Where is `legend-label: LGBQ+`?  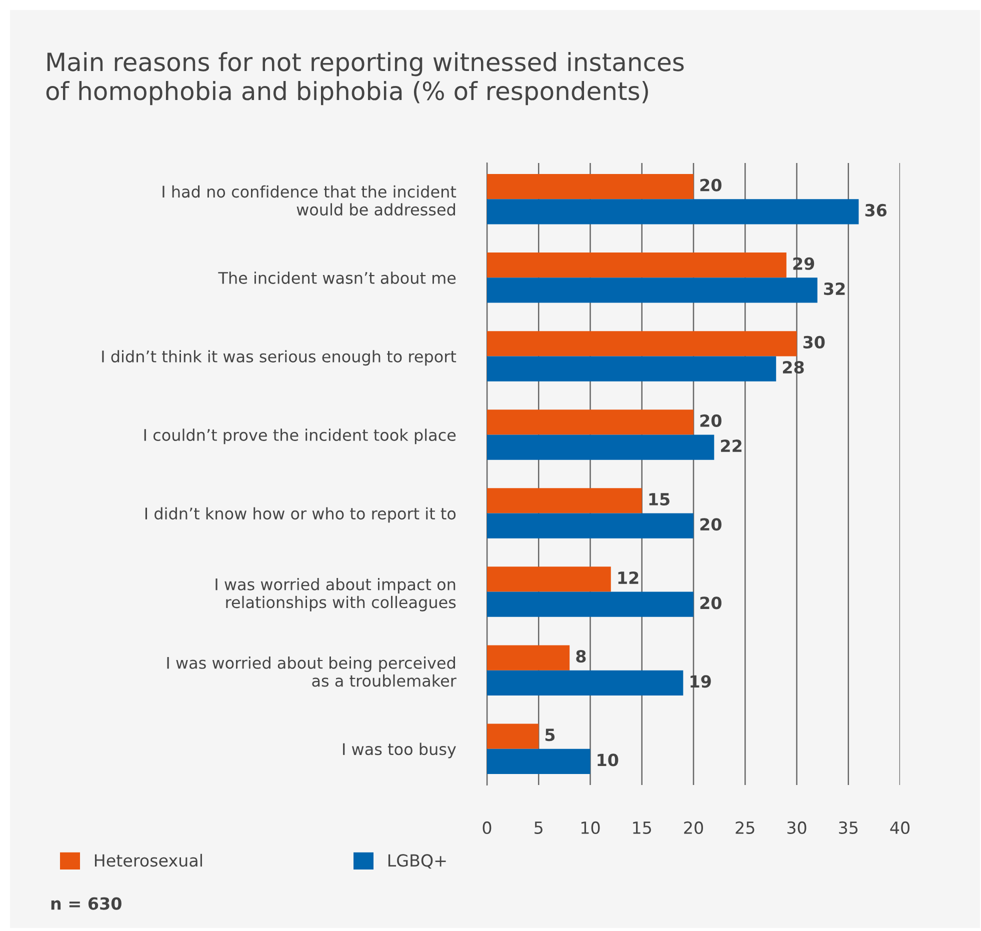
legend-label: LGBQ+ is located at coordinates (417, 861).